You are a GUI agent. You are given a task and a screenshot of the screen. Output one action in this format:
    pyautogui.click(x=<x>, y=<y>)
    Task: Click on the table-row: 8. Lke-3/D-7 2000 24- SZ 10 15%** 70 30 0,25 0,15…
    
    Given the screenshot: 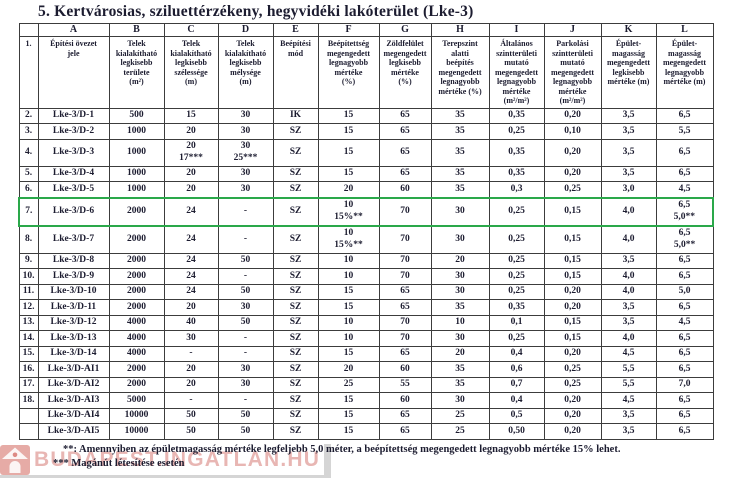 What is the action you would take?
    pyautogui.click(x=366, y=239)
    